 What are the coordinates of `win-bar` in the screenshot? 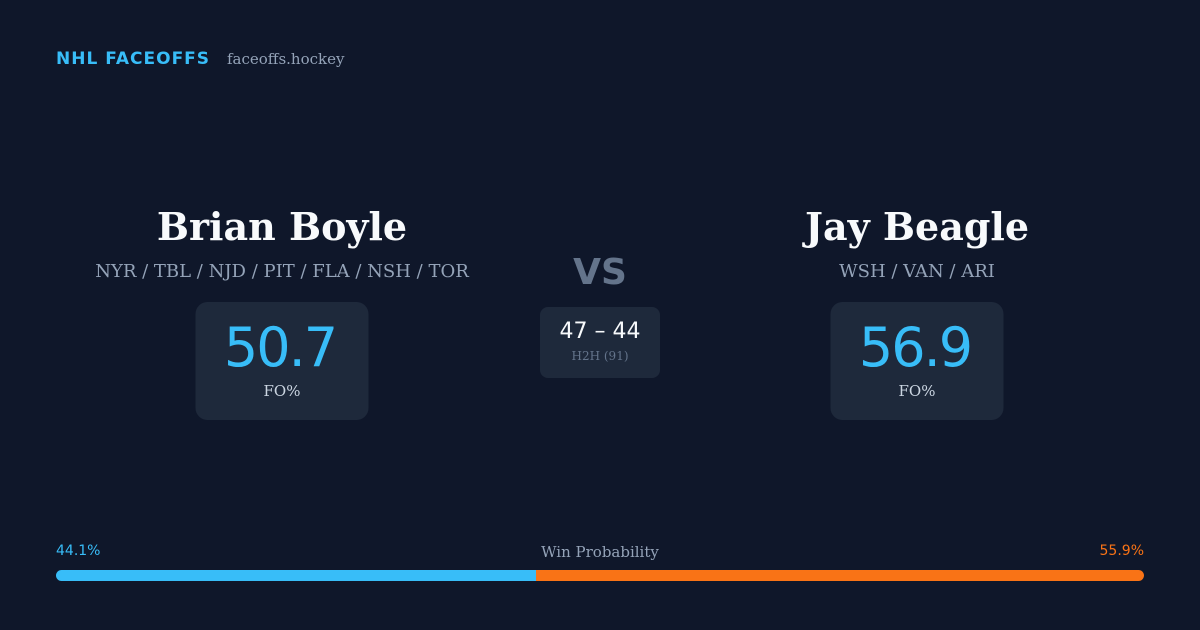 It's located at (600, 575).